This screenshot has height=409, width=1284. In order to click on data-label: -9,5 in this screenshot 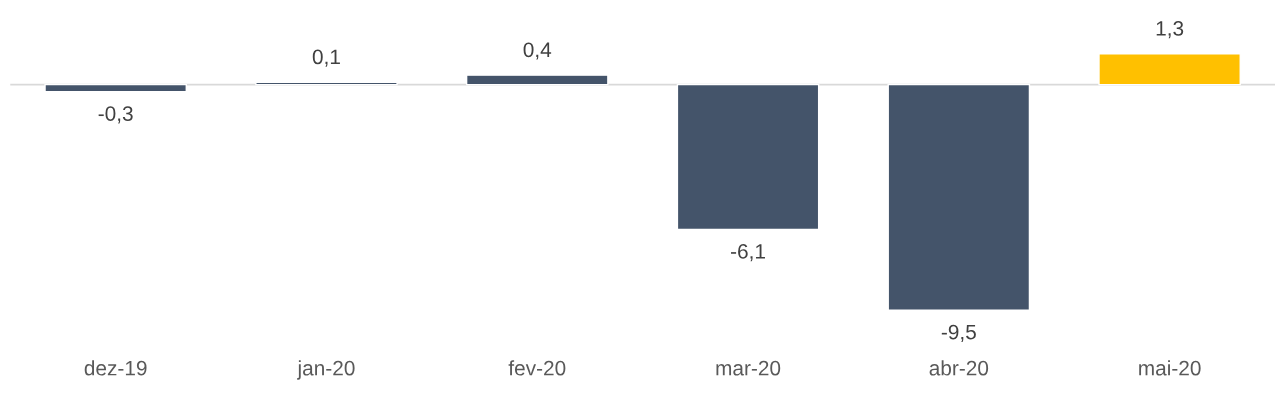, I will do `click(958, 333)`.